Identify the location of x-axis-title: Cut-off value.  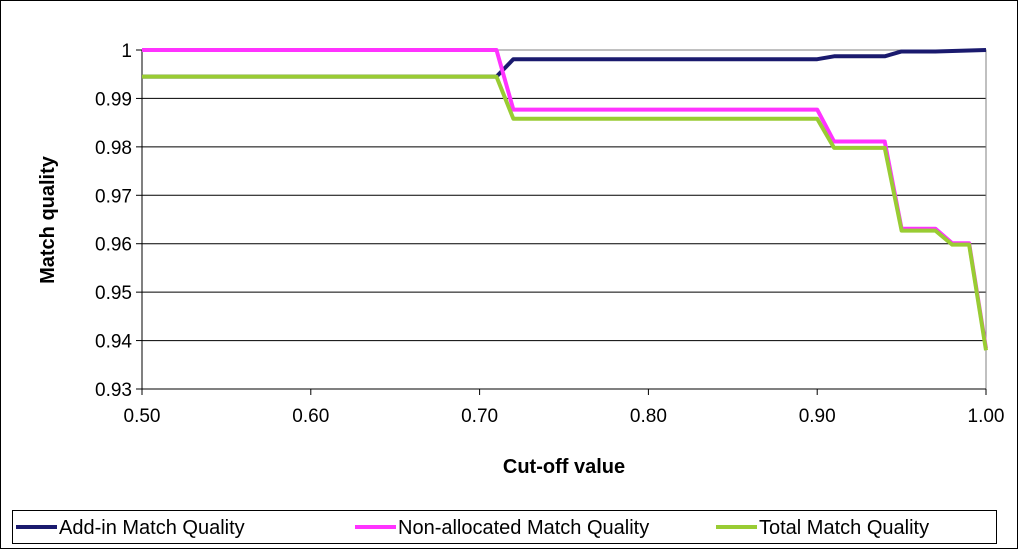
(564, 467).